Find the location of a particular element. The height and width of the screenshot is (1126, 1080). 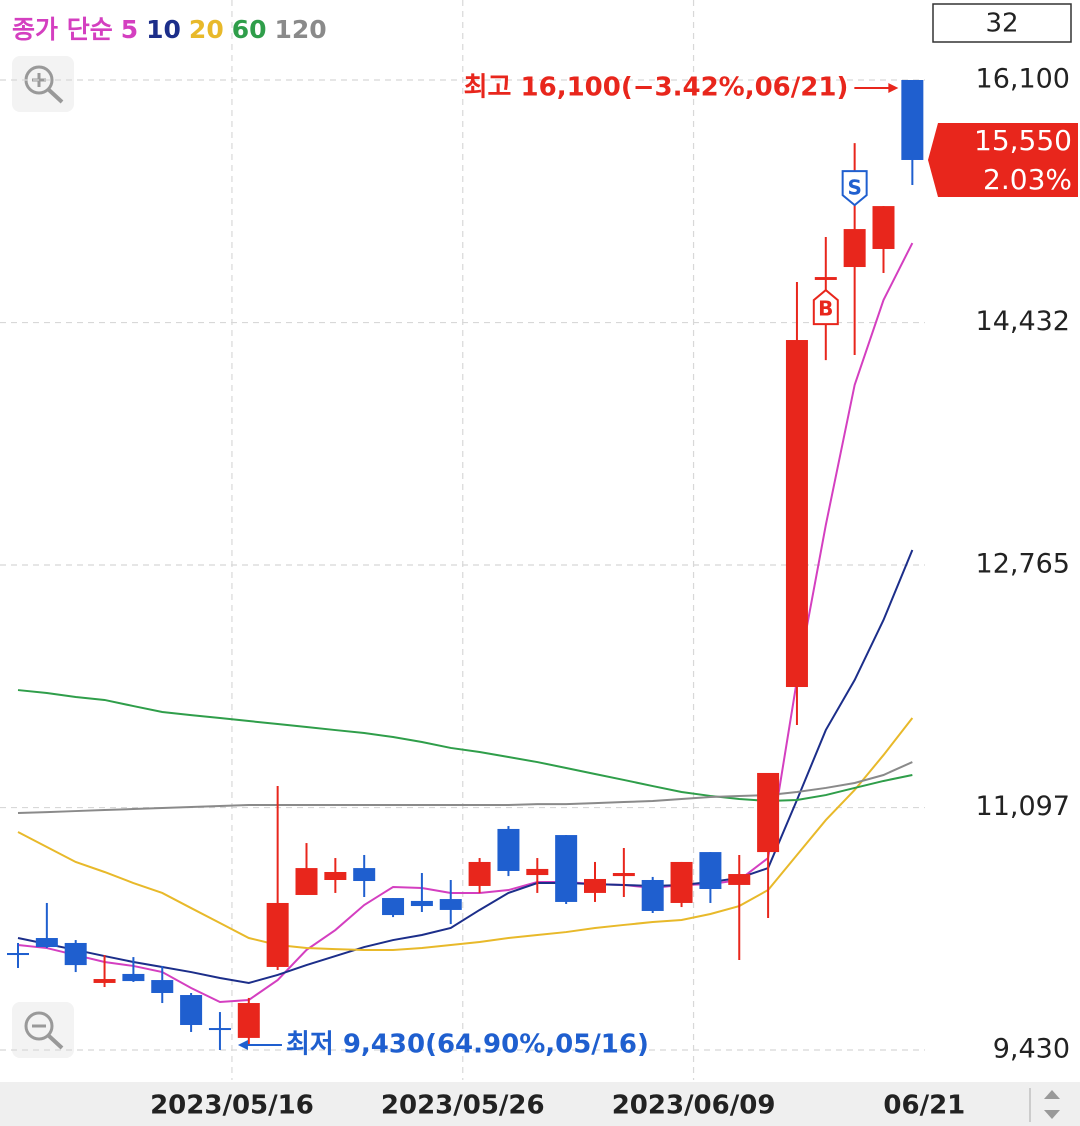

legend-entry: 5 is located at coordinates (129, 29).